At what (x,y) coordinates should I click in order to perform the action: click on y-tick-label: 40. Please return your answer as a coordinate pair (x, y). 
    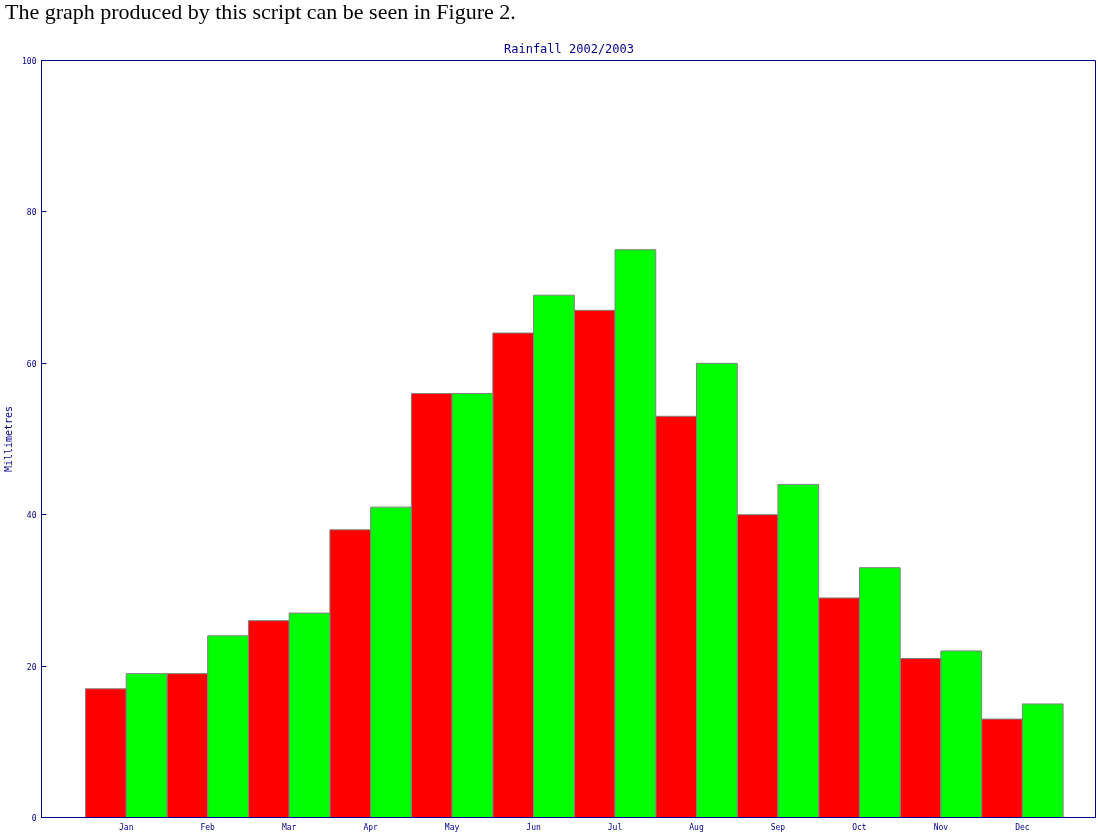
    Looking at the image, I should click on (31, 516).